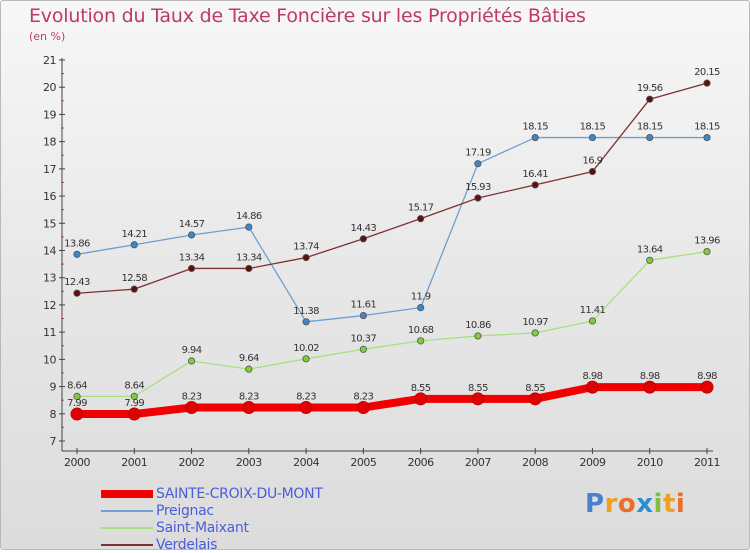  What do you see at coordinates (650, 88) in the screenshot?
I see `data-label: 19.56` at bounding box center [650, 88].